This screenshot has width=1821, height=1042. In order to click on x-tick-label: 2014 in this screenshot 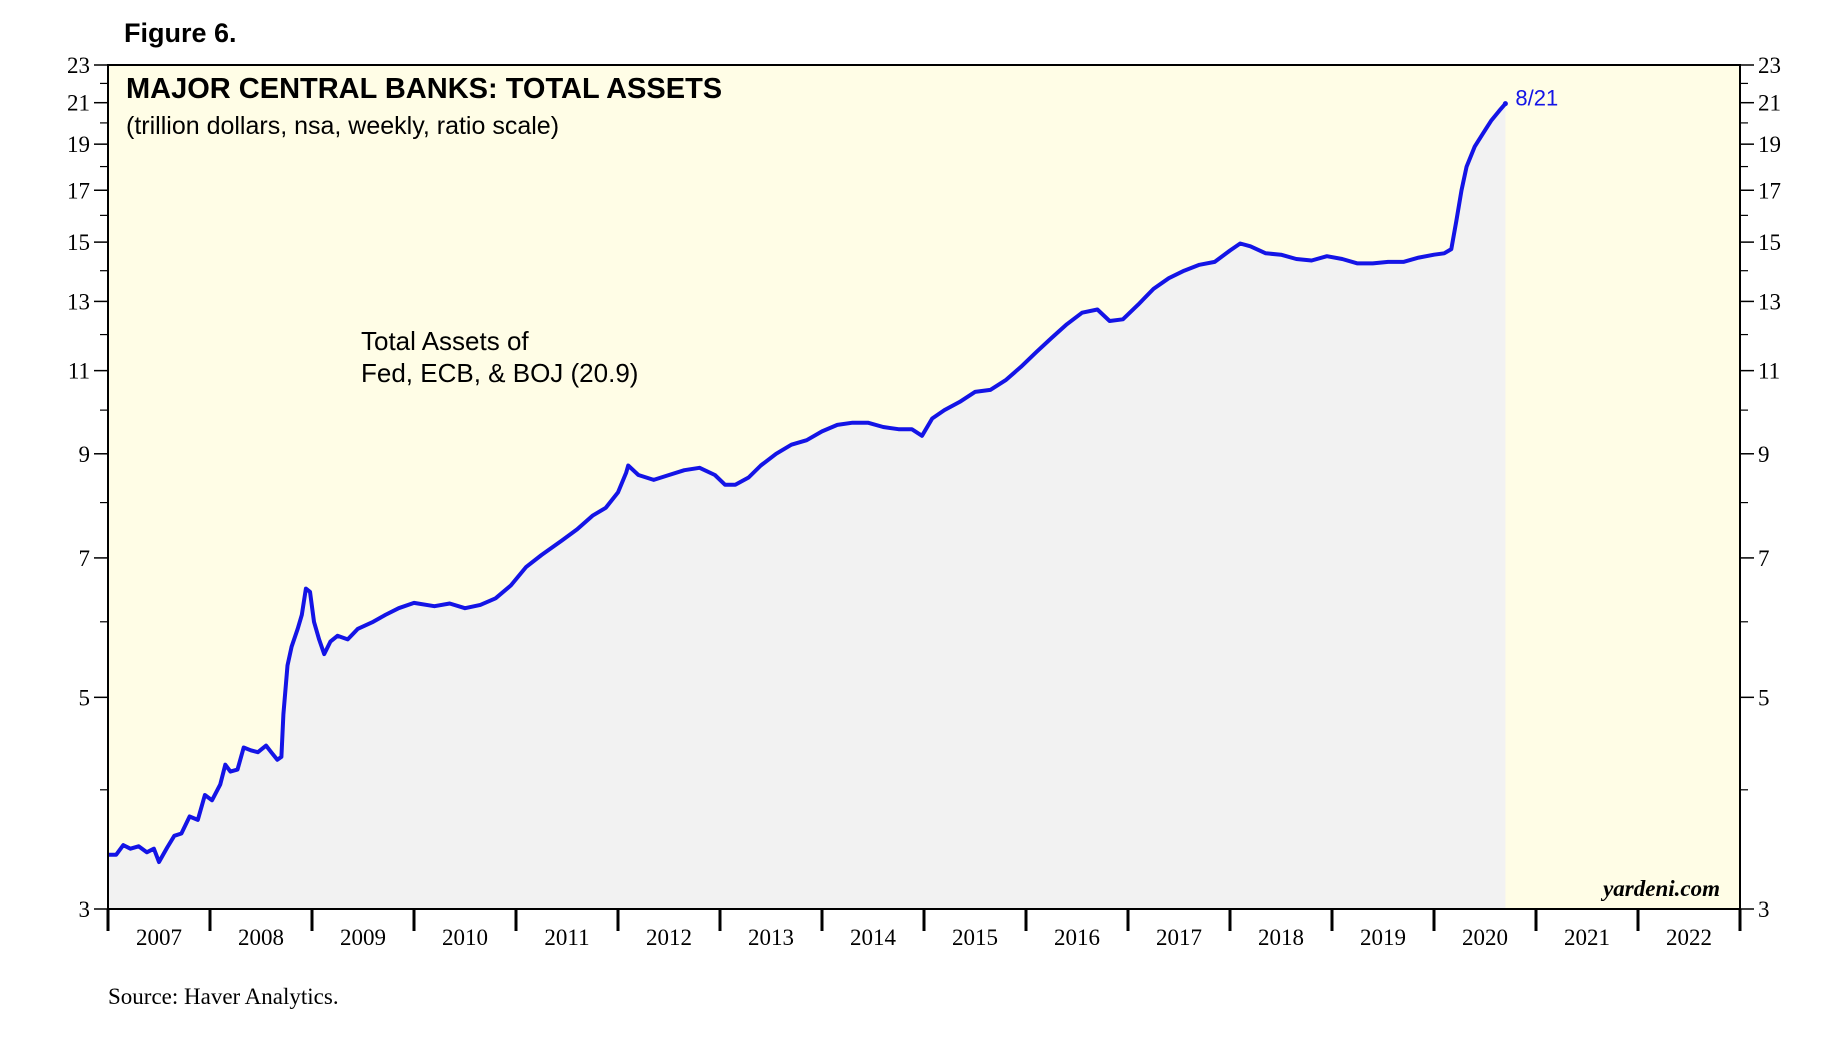, I will do `click(873, 937)`.